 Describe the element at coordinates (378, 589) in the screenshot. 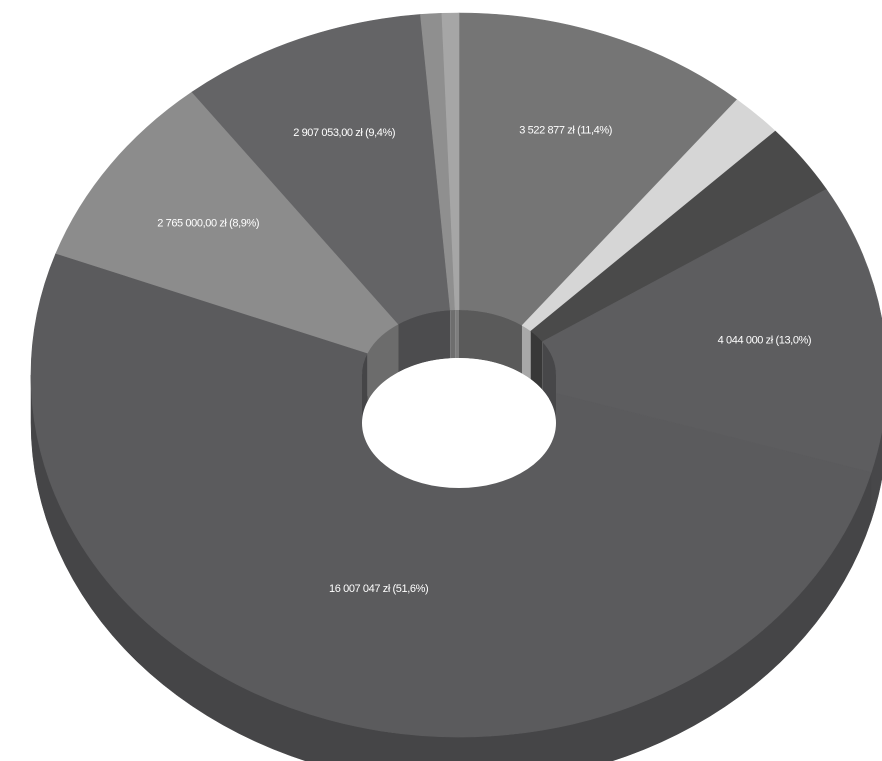

I see `slice-label-4: 16 007 047 zł (51,6%)` at that location.